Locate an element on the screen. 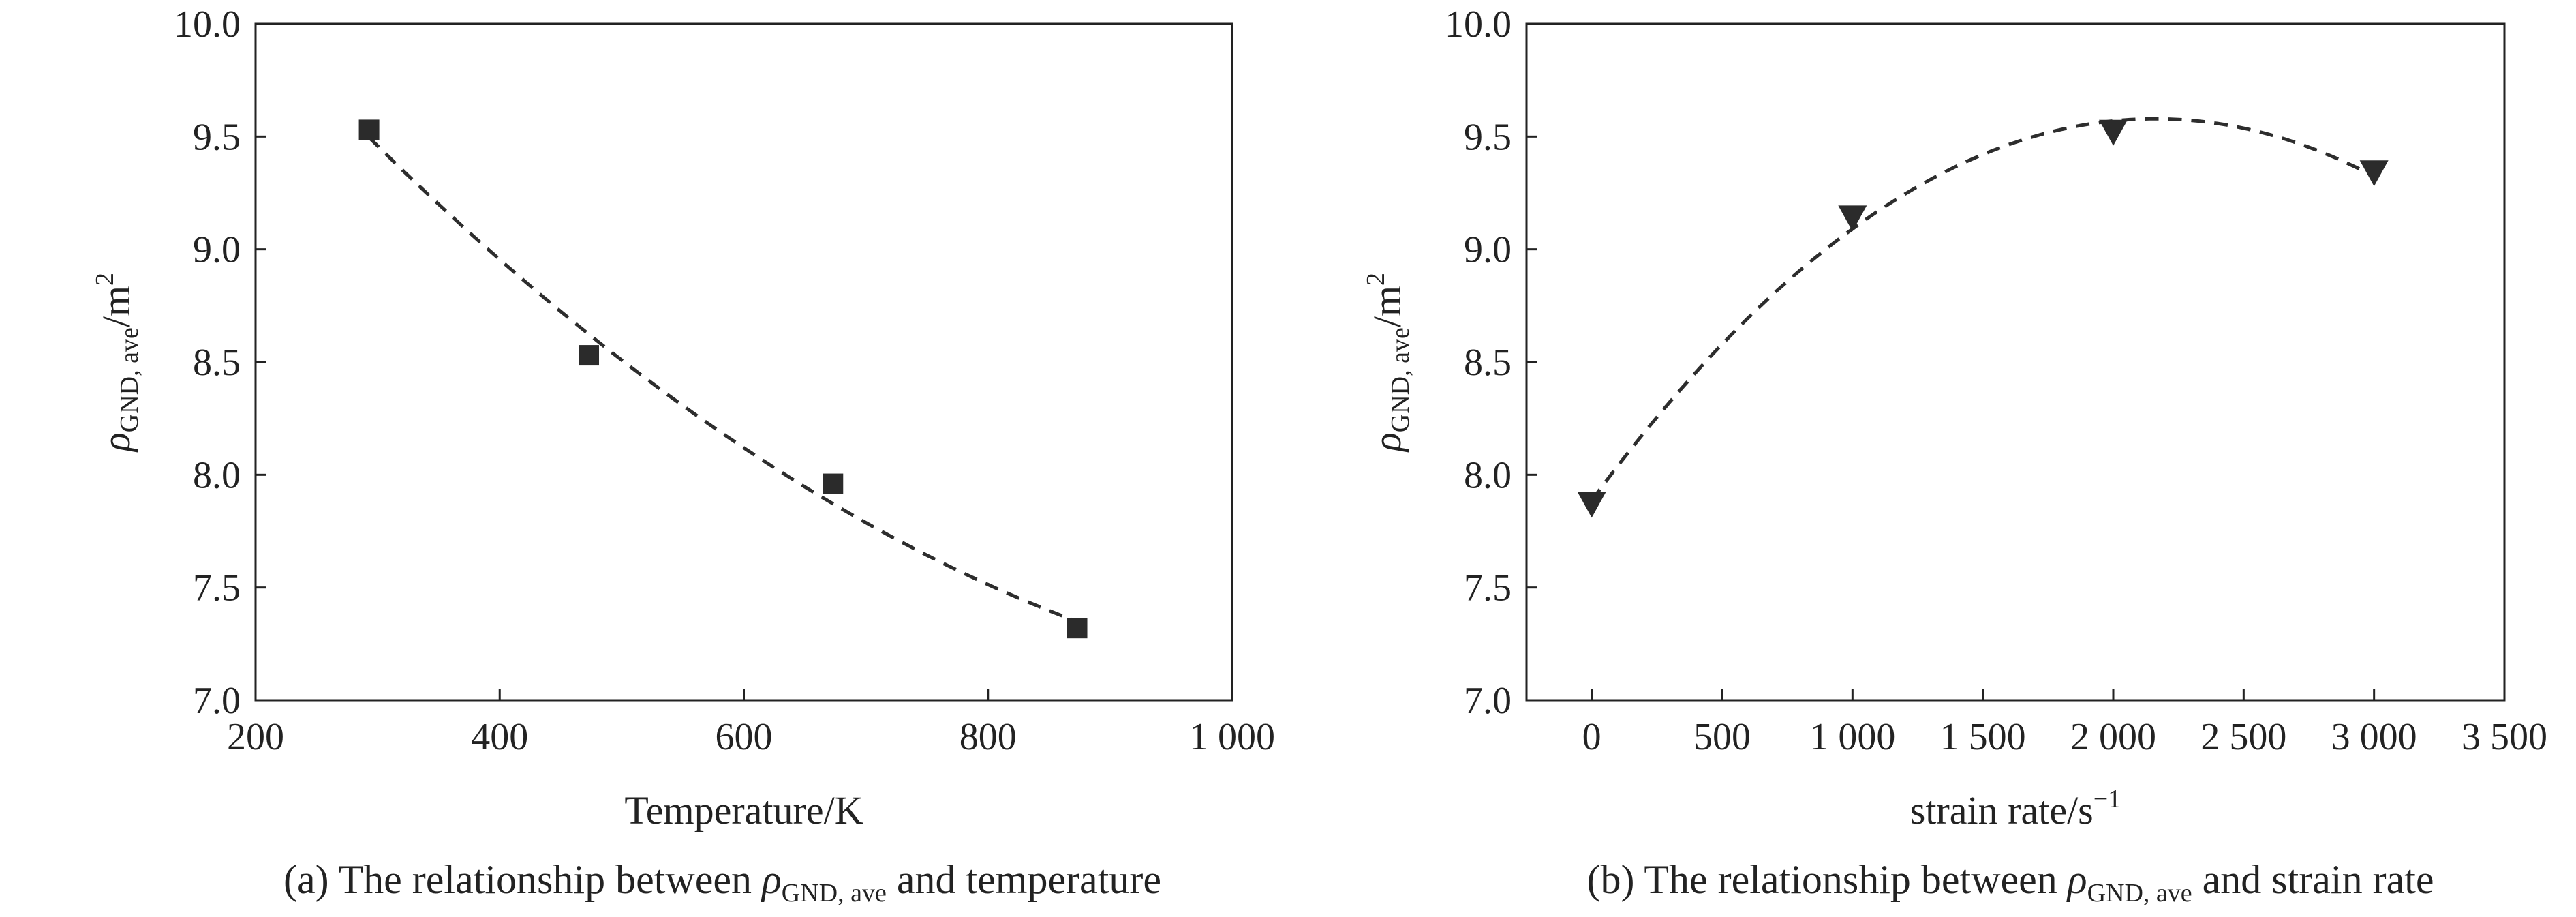  panel-b-y-axis-title: ρGND, ave/m2 is located at coordinates (1388, 363).